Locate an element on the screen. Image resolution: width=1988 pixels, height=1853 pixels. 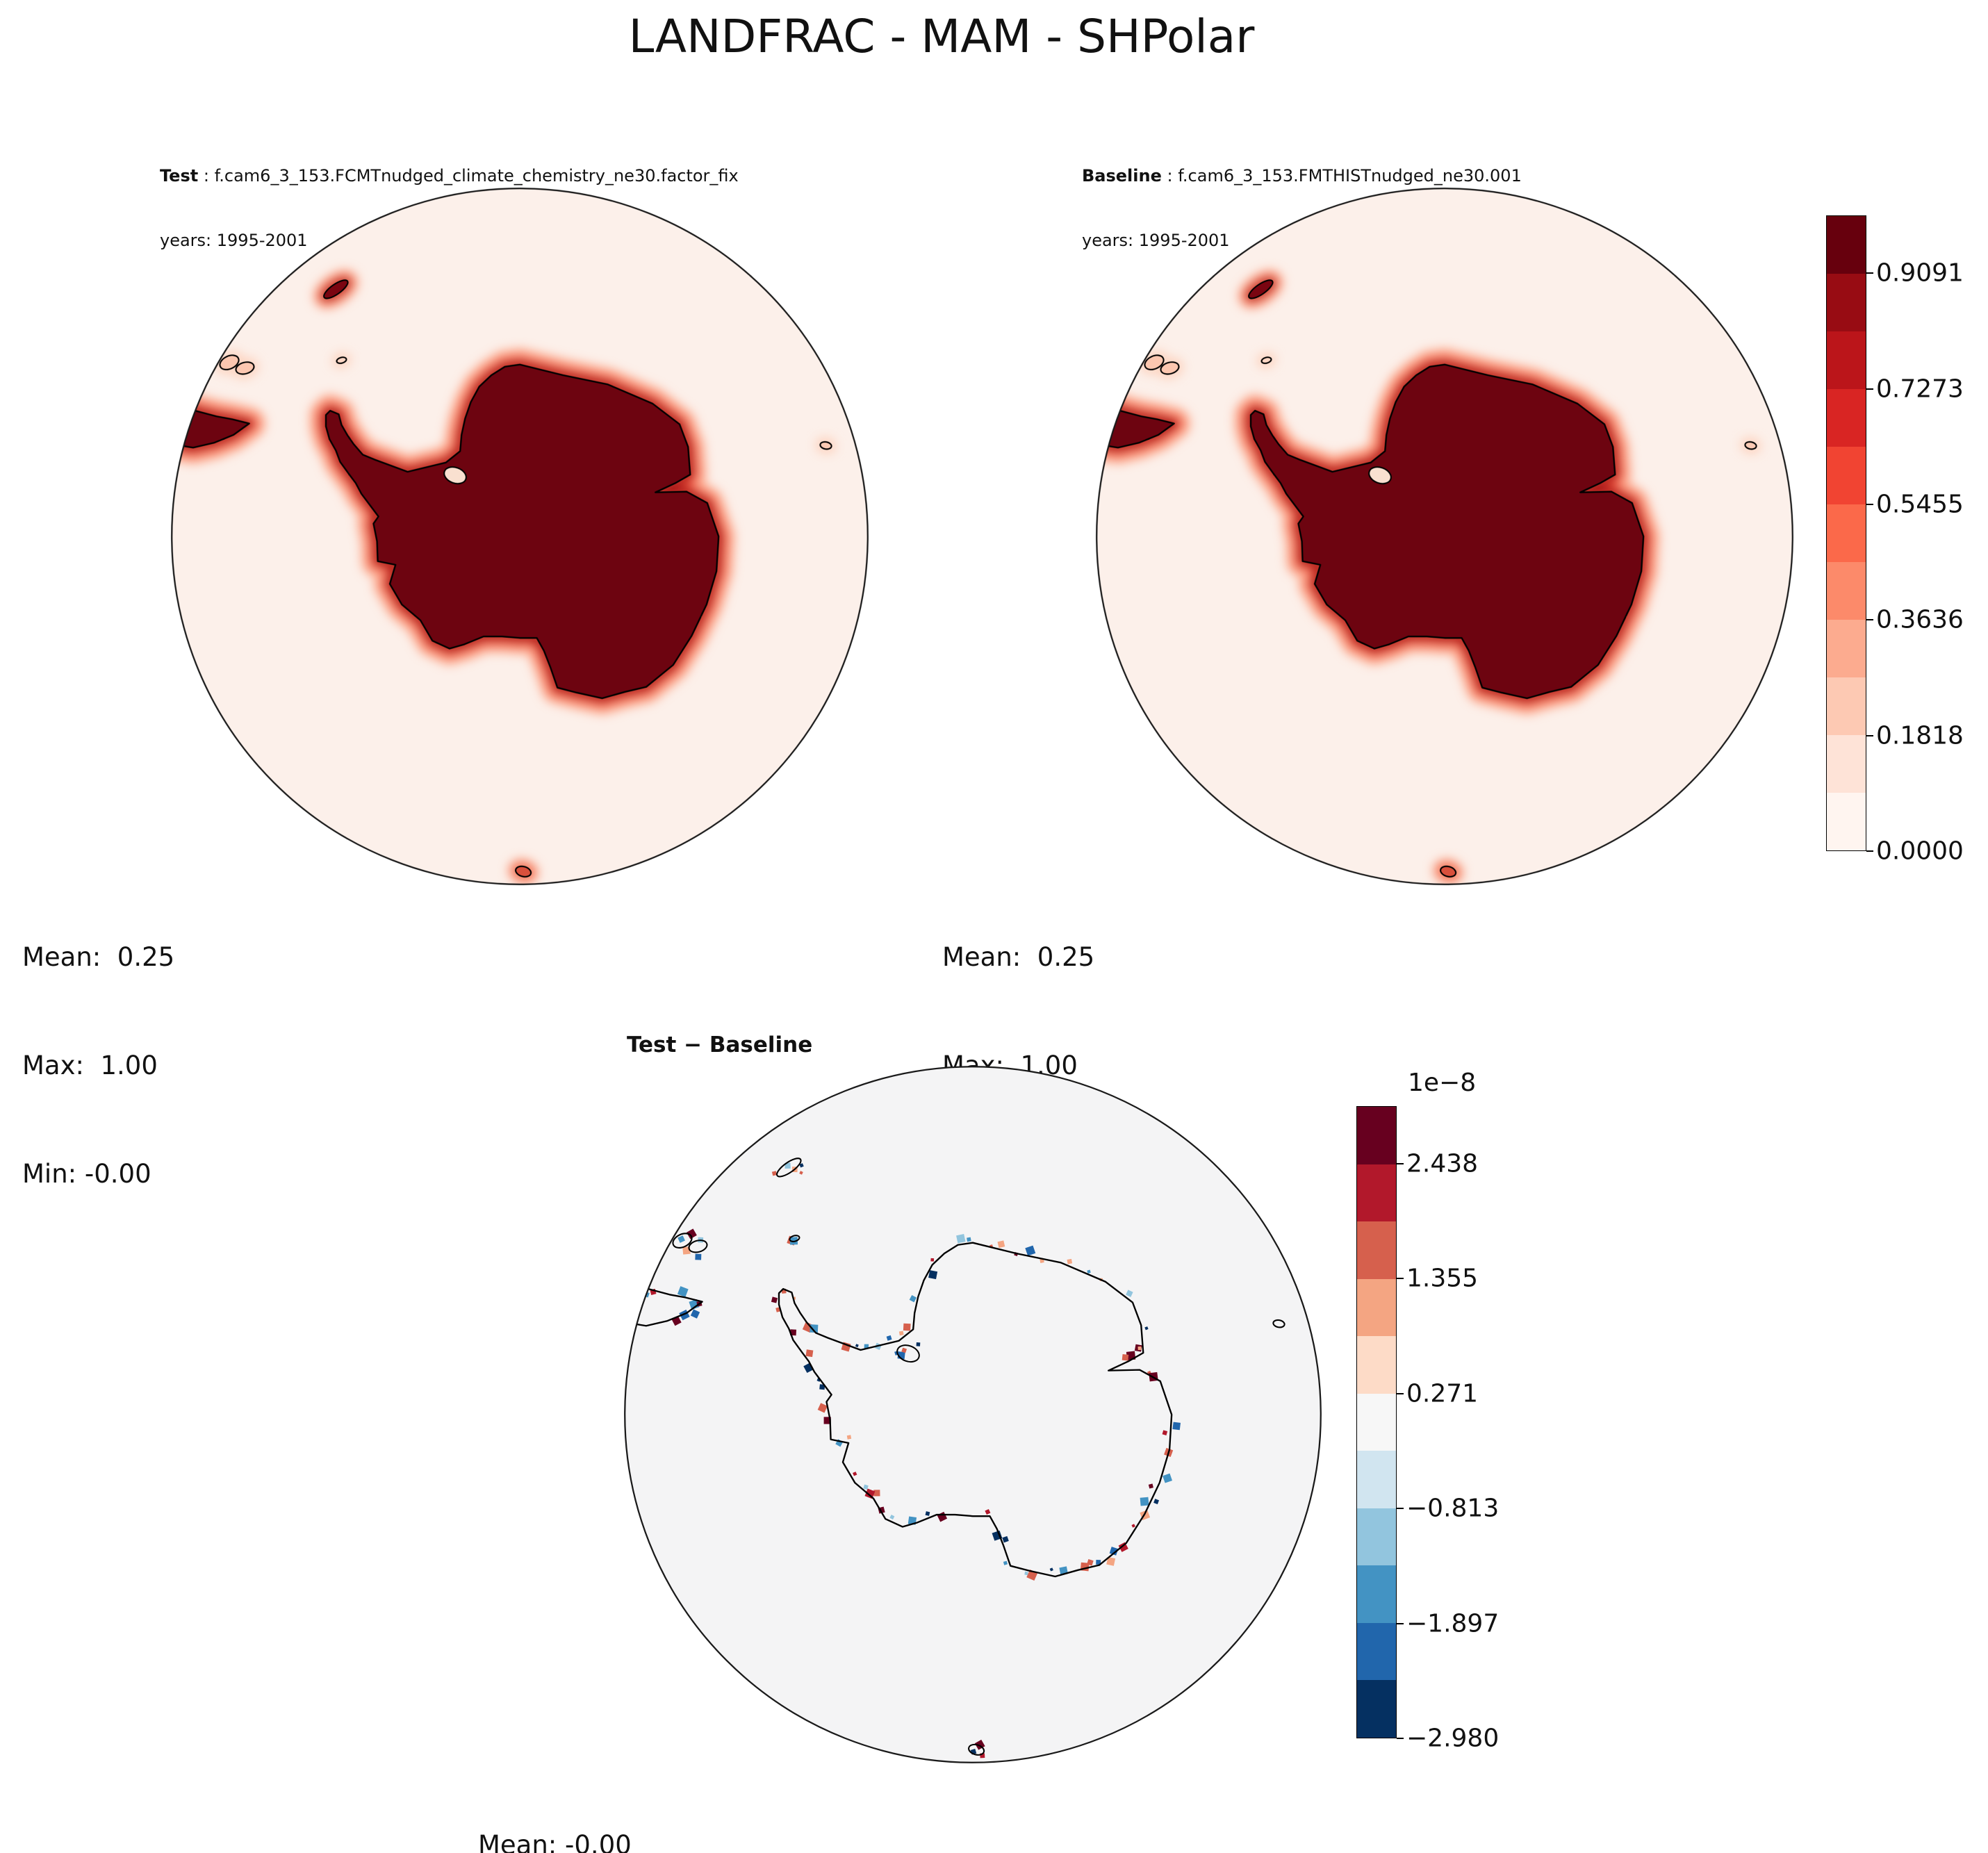
colorbar-offset-label: 1e−8 is located at coordinates (1442, 1083).